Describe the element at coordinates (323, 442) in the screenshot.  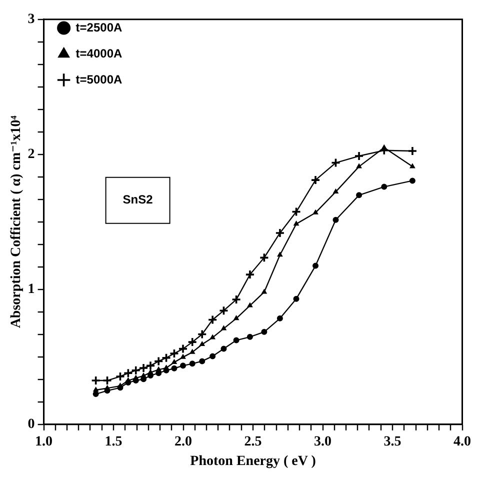
I see `x-tick-label: 3.0` at that location.